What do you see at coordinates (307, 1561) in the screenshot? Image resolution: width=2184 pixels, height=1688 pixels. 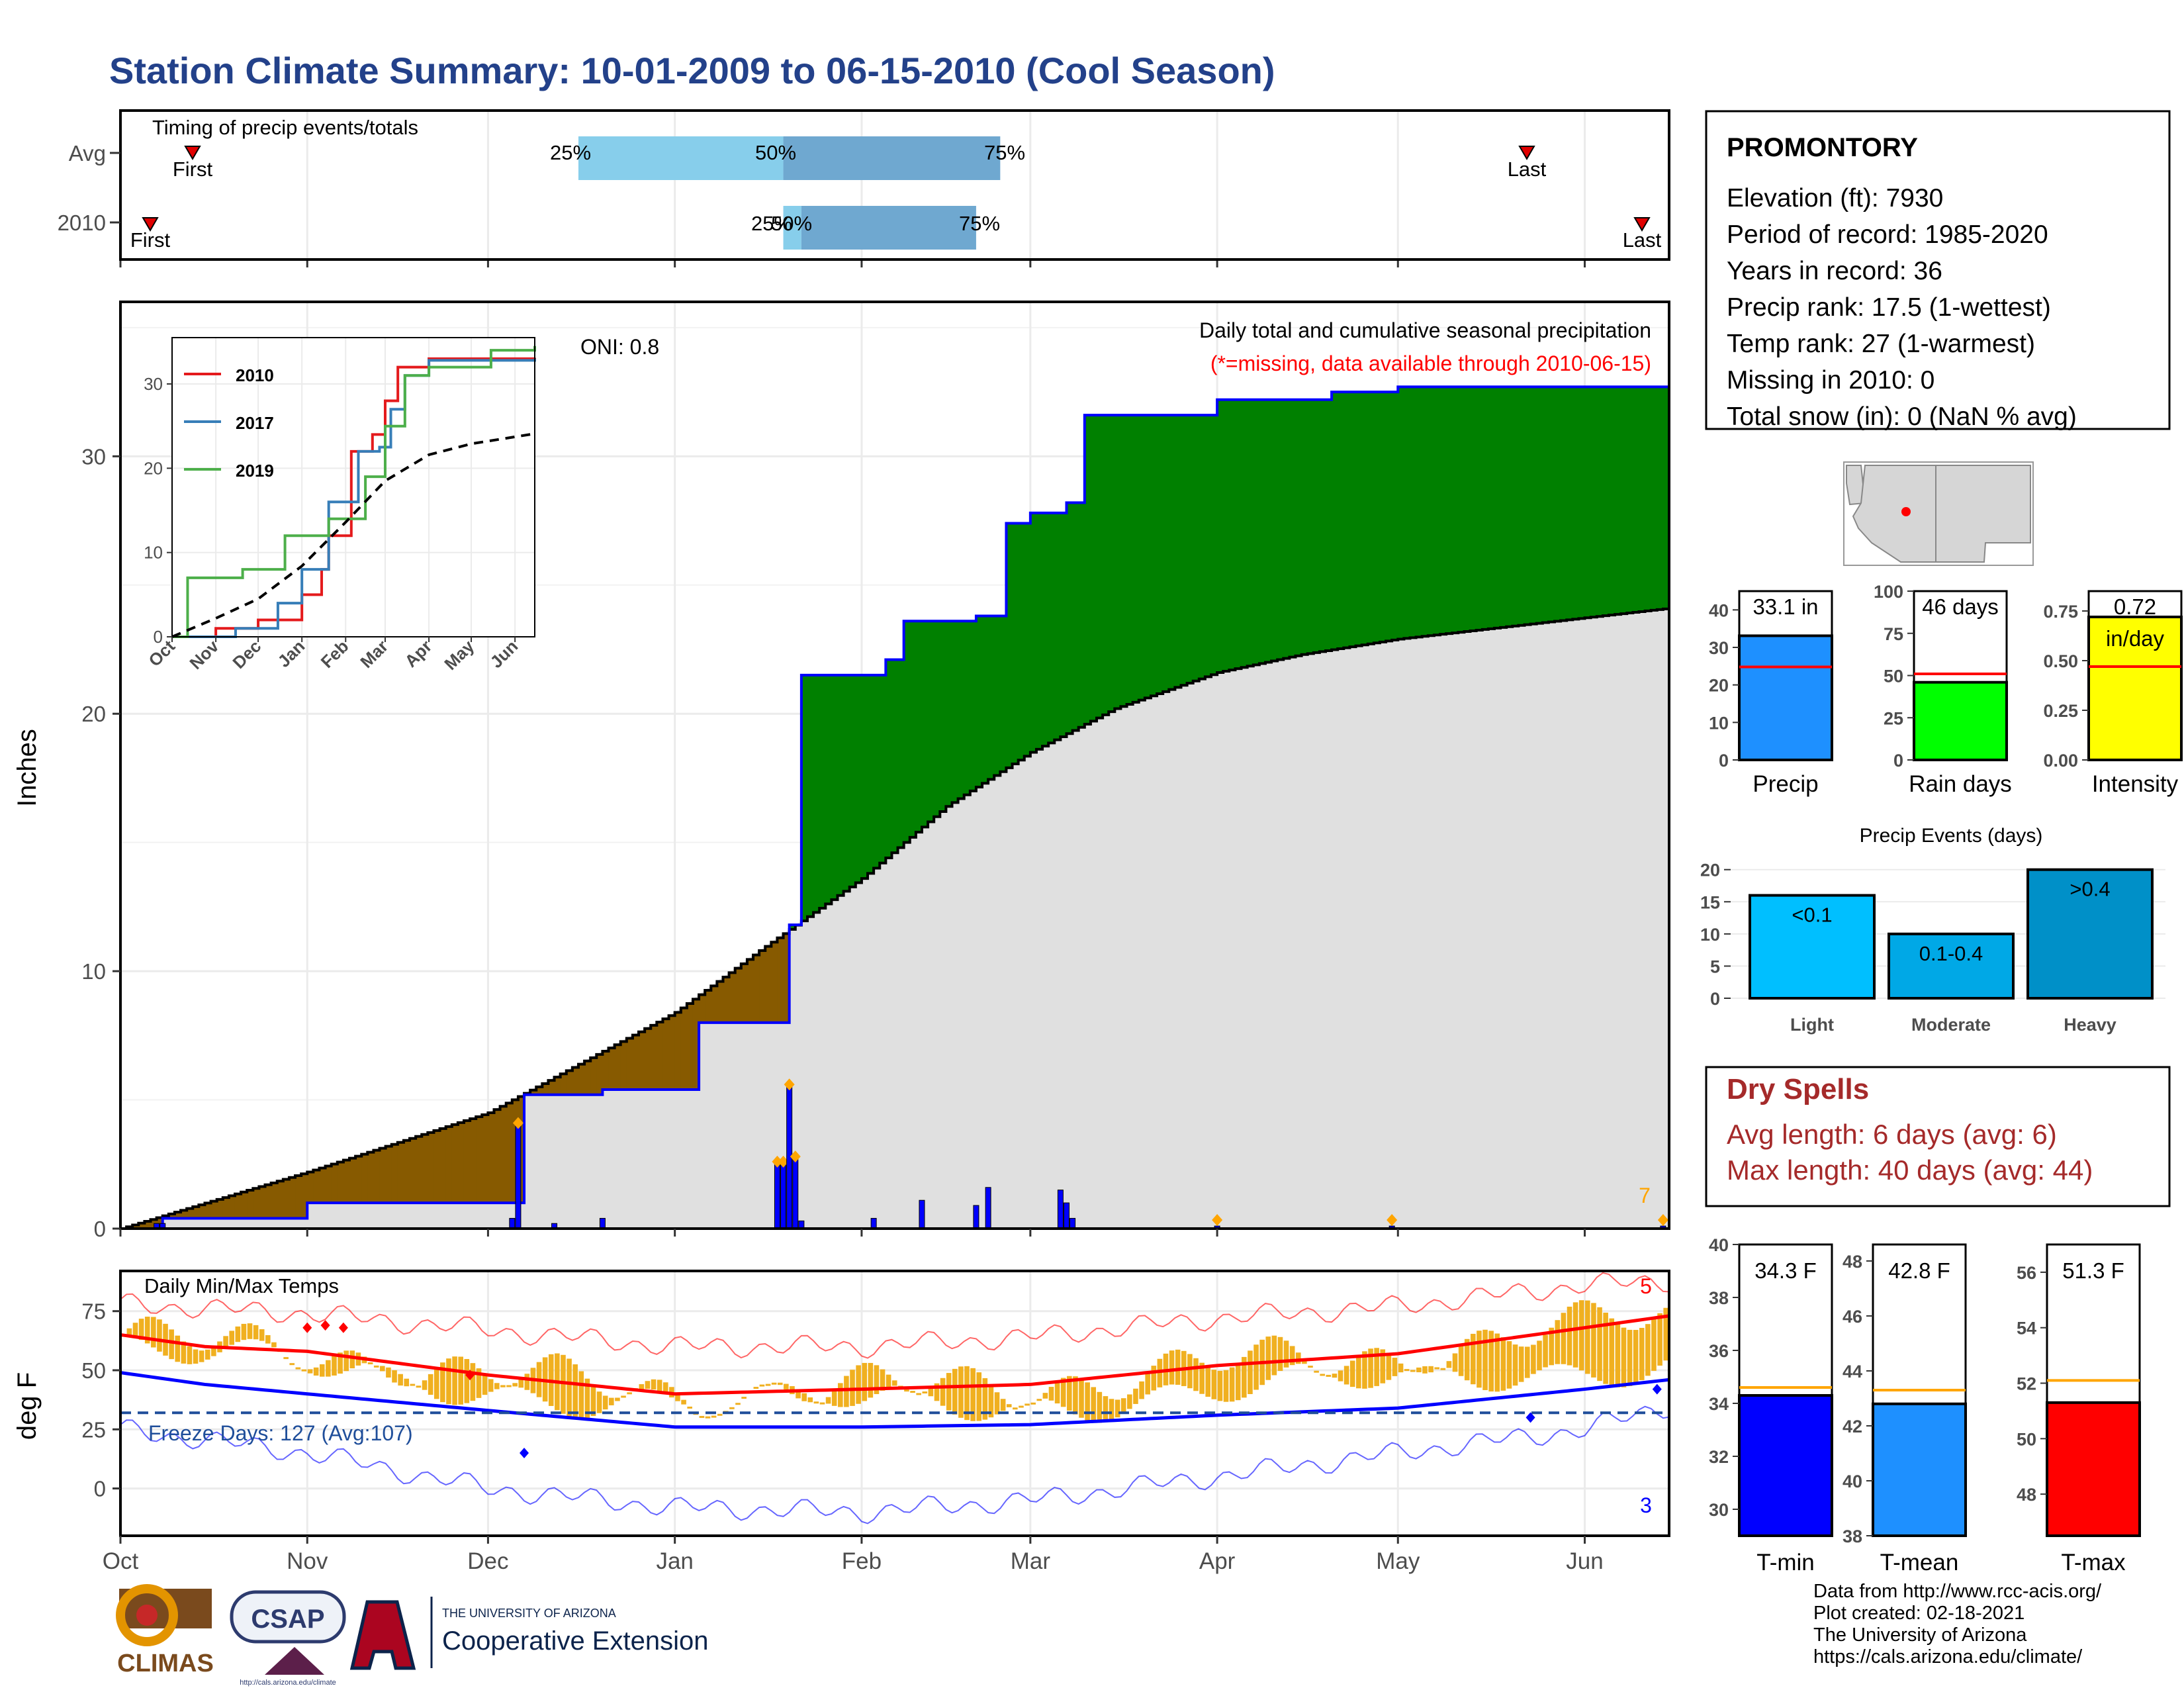 I see `month-label-nov: Nov` at bounding box center [307, 1561].